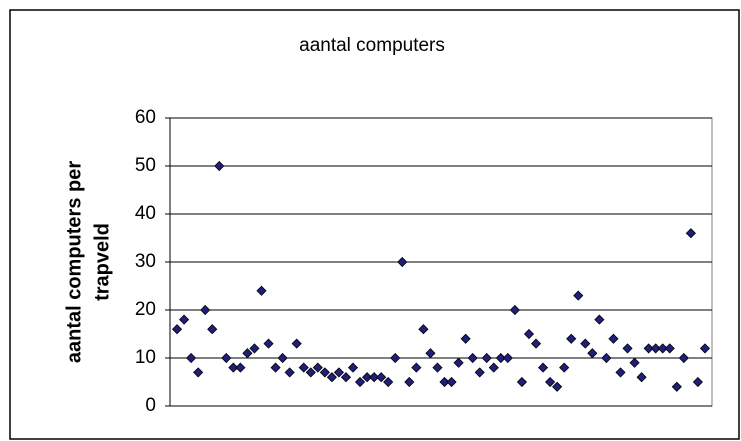 The image size is (741, 441). What do you see at coordinates (372, 45) in the screenshot?
I see `chart-title: aantal computers` at bounding box center [372, 45].